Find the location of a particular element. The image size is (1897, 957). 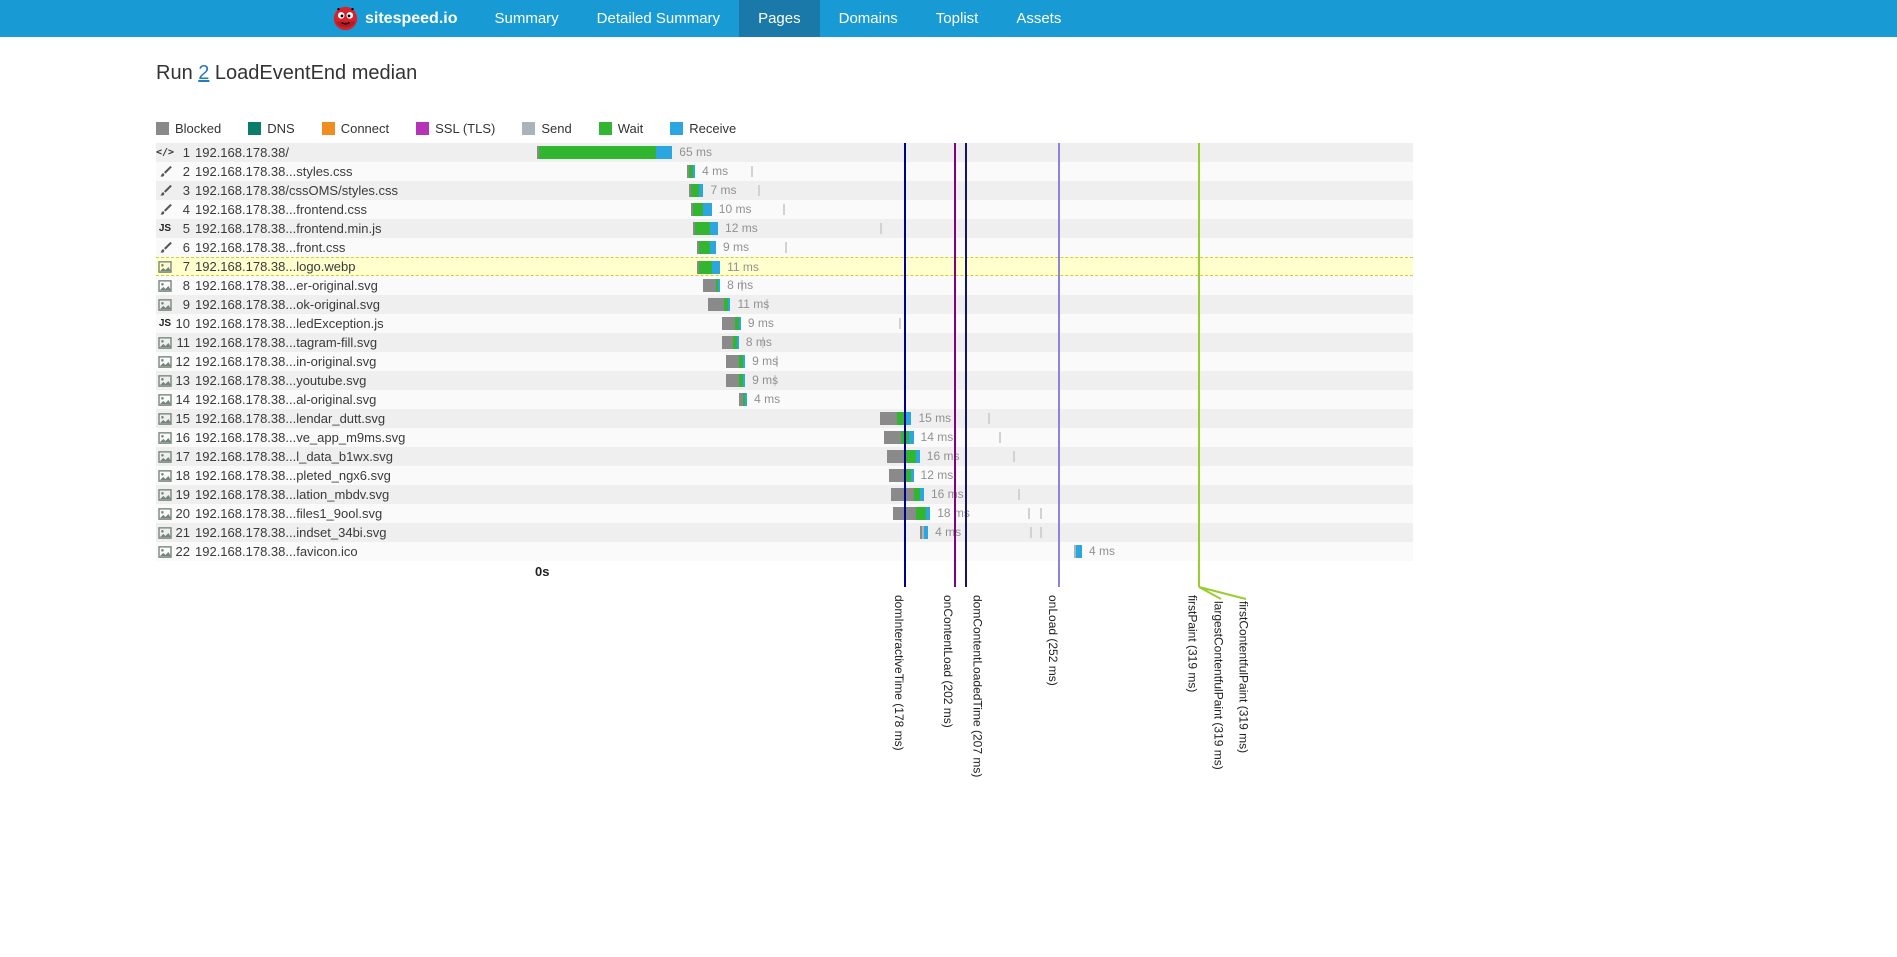

duration-label: 18 ms is located at coordinates (953, 513).